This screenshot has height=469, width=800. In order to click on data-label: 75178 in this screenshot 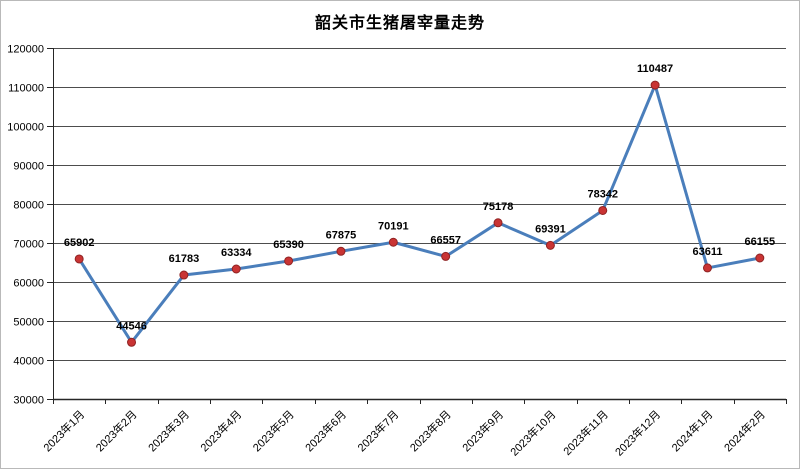, I will do `click(498, 207)`.